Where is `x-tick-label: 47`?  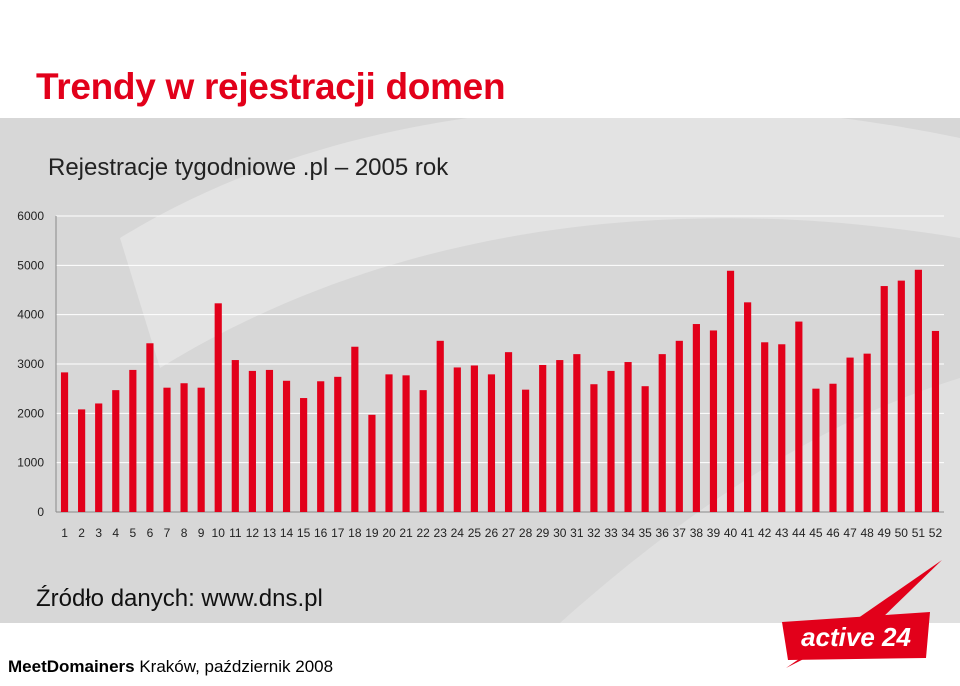 x-tick-label: 47 is located at coordinates (850, 533).